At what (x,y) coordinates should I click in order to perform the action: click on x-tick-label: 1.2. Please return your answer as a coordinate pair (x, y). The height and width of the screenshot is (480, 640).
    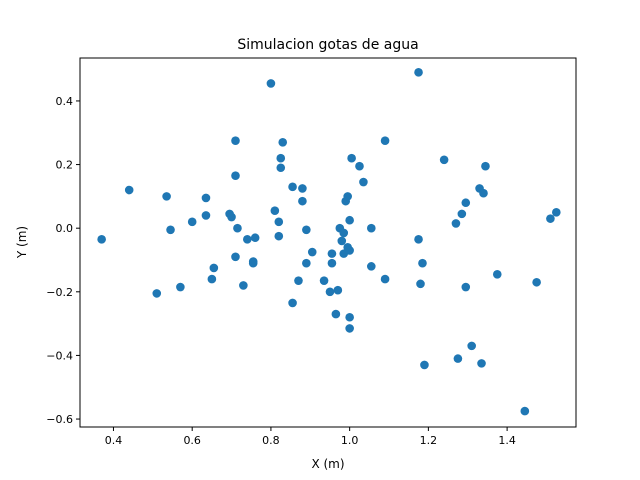
    Looking at the image, I should click on (429, 440).